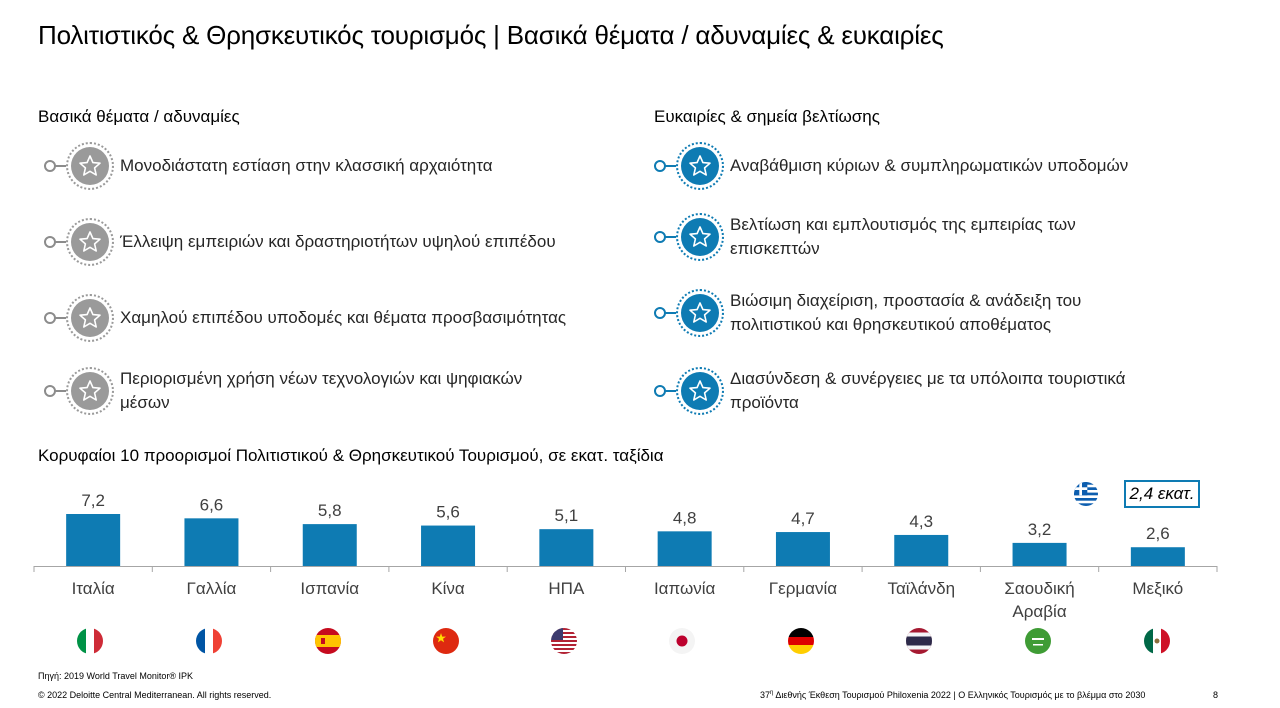 The image size is (1280, 708). I want to click on bar-value-label: 7,2, so click(93, 500).